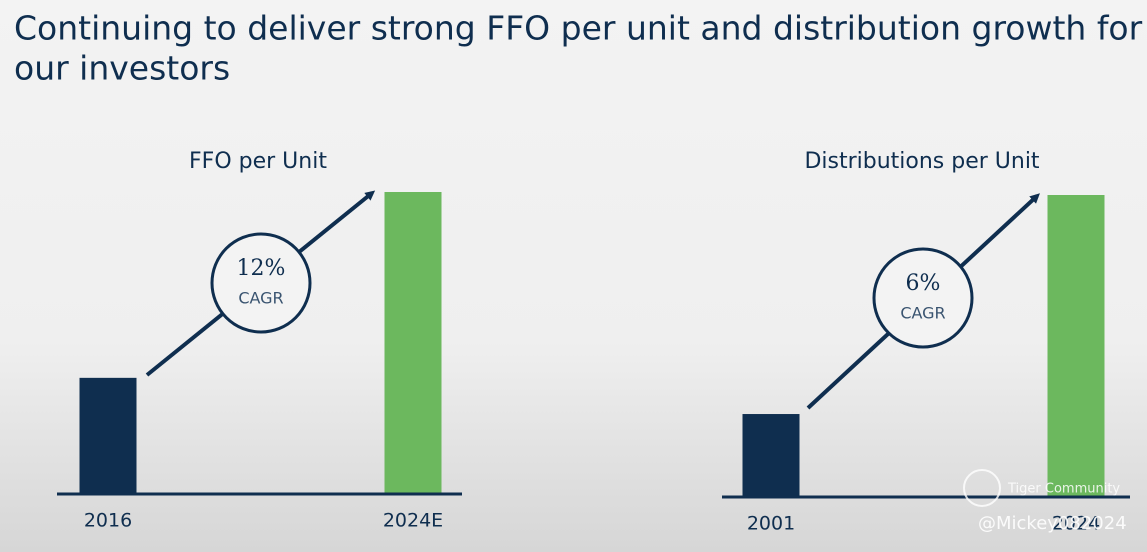 The height and width of the screenshot is (552, 1147). Describe the element at coordinates (108, 521) in the screenshot. I see `x-tick-label: 2016` at that location.